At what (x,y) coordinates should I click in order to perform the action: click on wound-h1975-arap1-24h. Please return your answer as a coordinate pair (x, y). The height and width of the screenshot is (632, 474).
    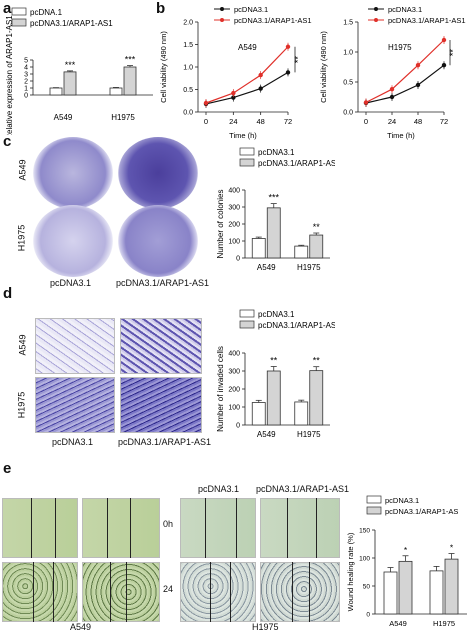
    Looking at the image, I should click on (300, 592).